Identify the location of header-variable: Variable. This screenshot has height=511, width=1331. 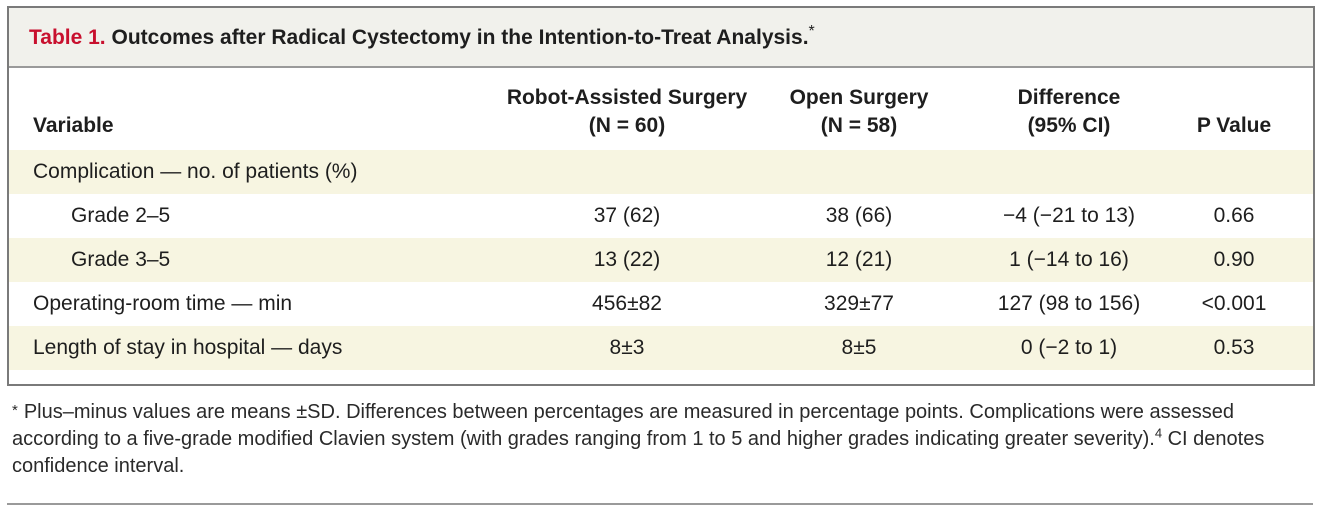
(73, 125).